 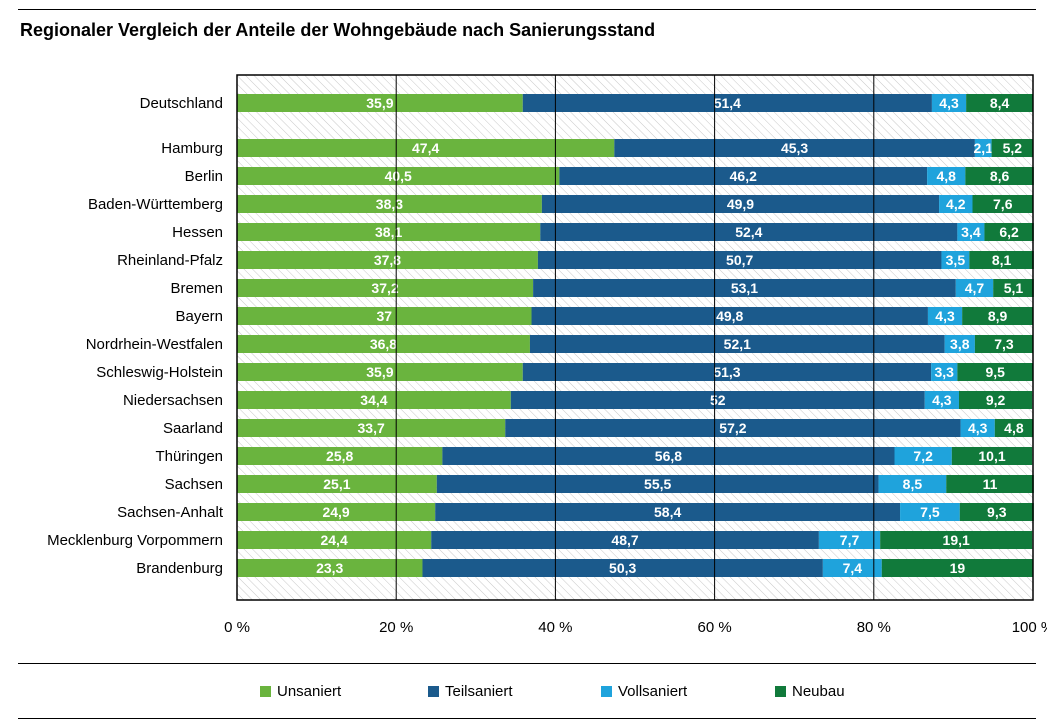 What do you see at coordinates (309, 691) in the screenshot?
I see `legend-label: Unsaniert` at bounding box center [309, 691].